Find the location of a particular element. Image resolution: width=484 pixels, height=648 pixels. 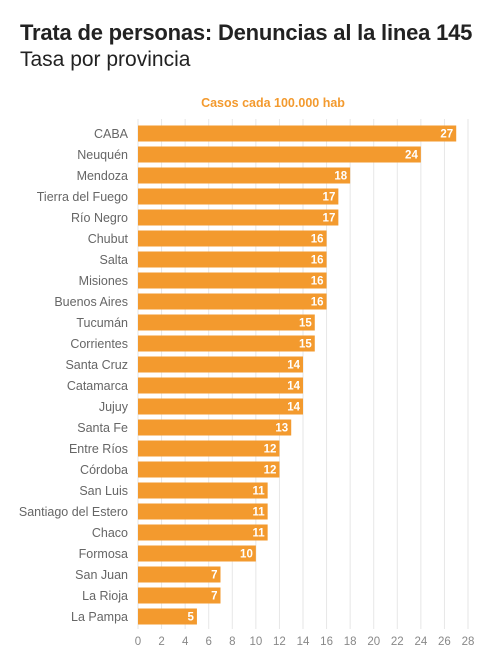

x-tick-label: 16 is located at coordinates (326, 642).